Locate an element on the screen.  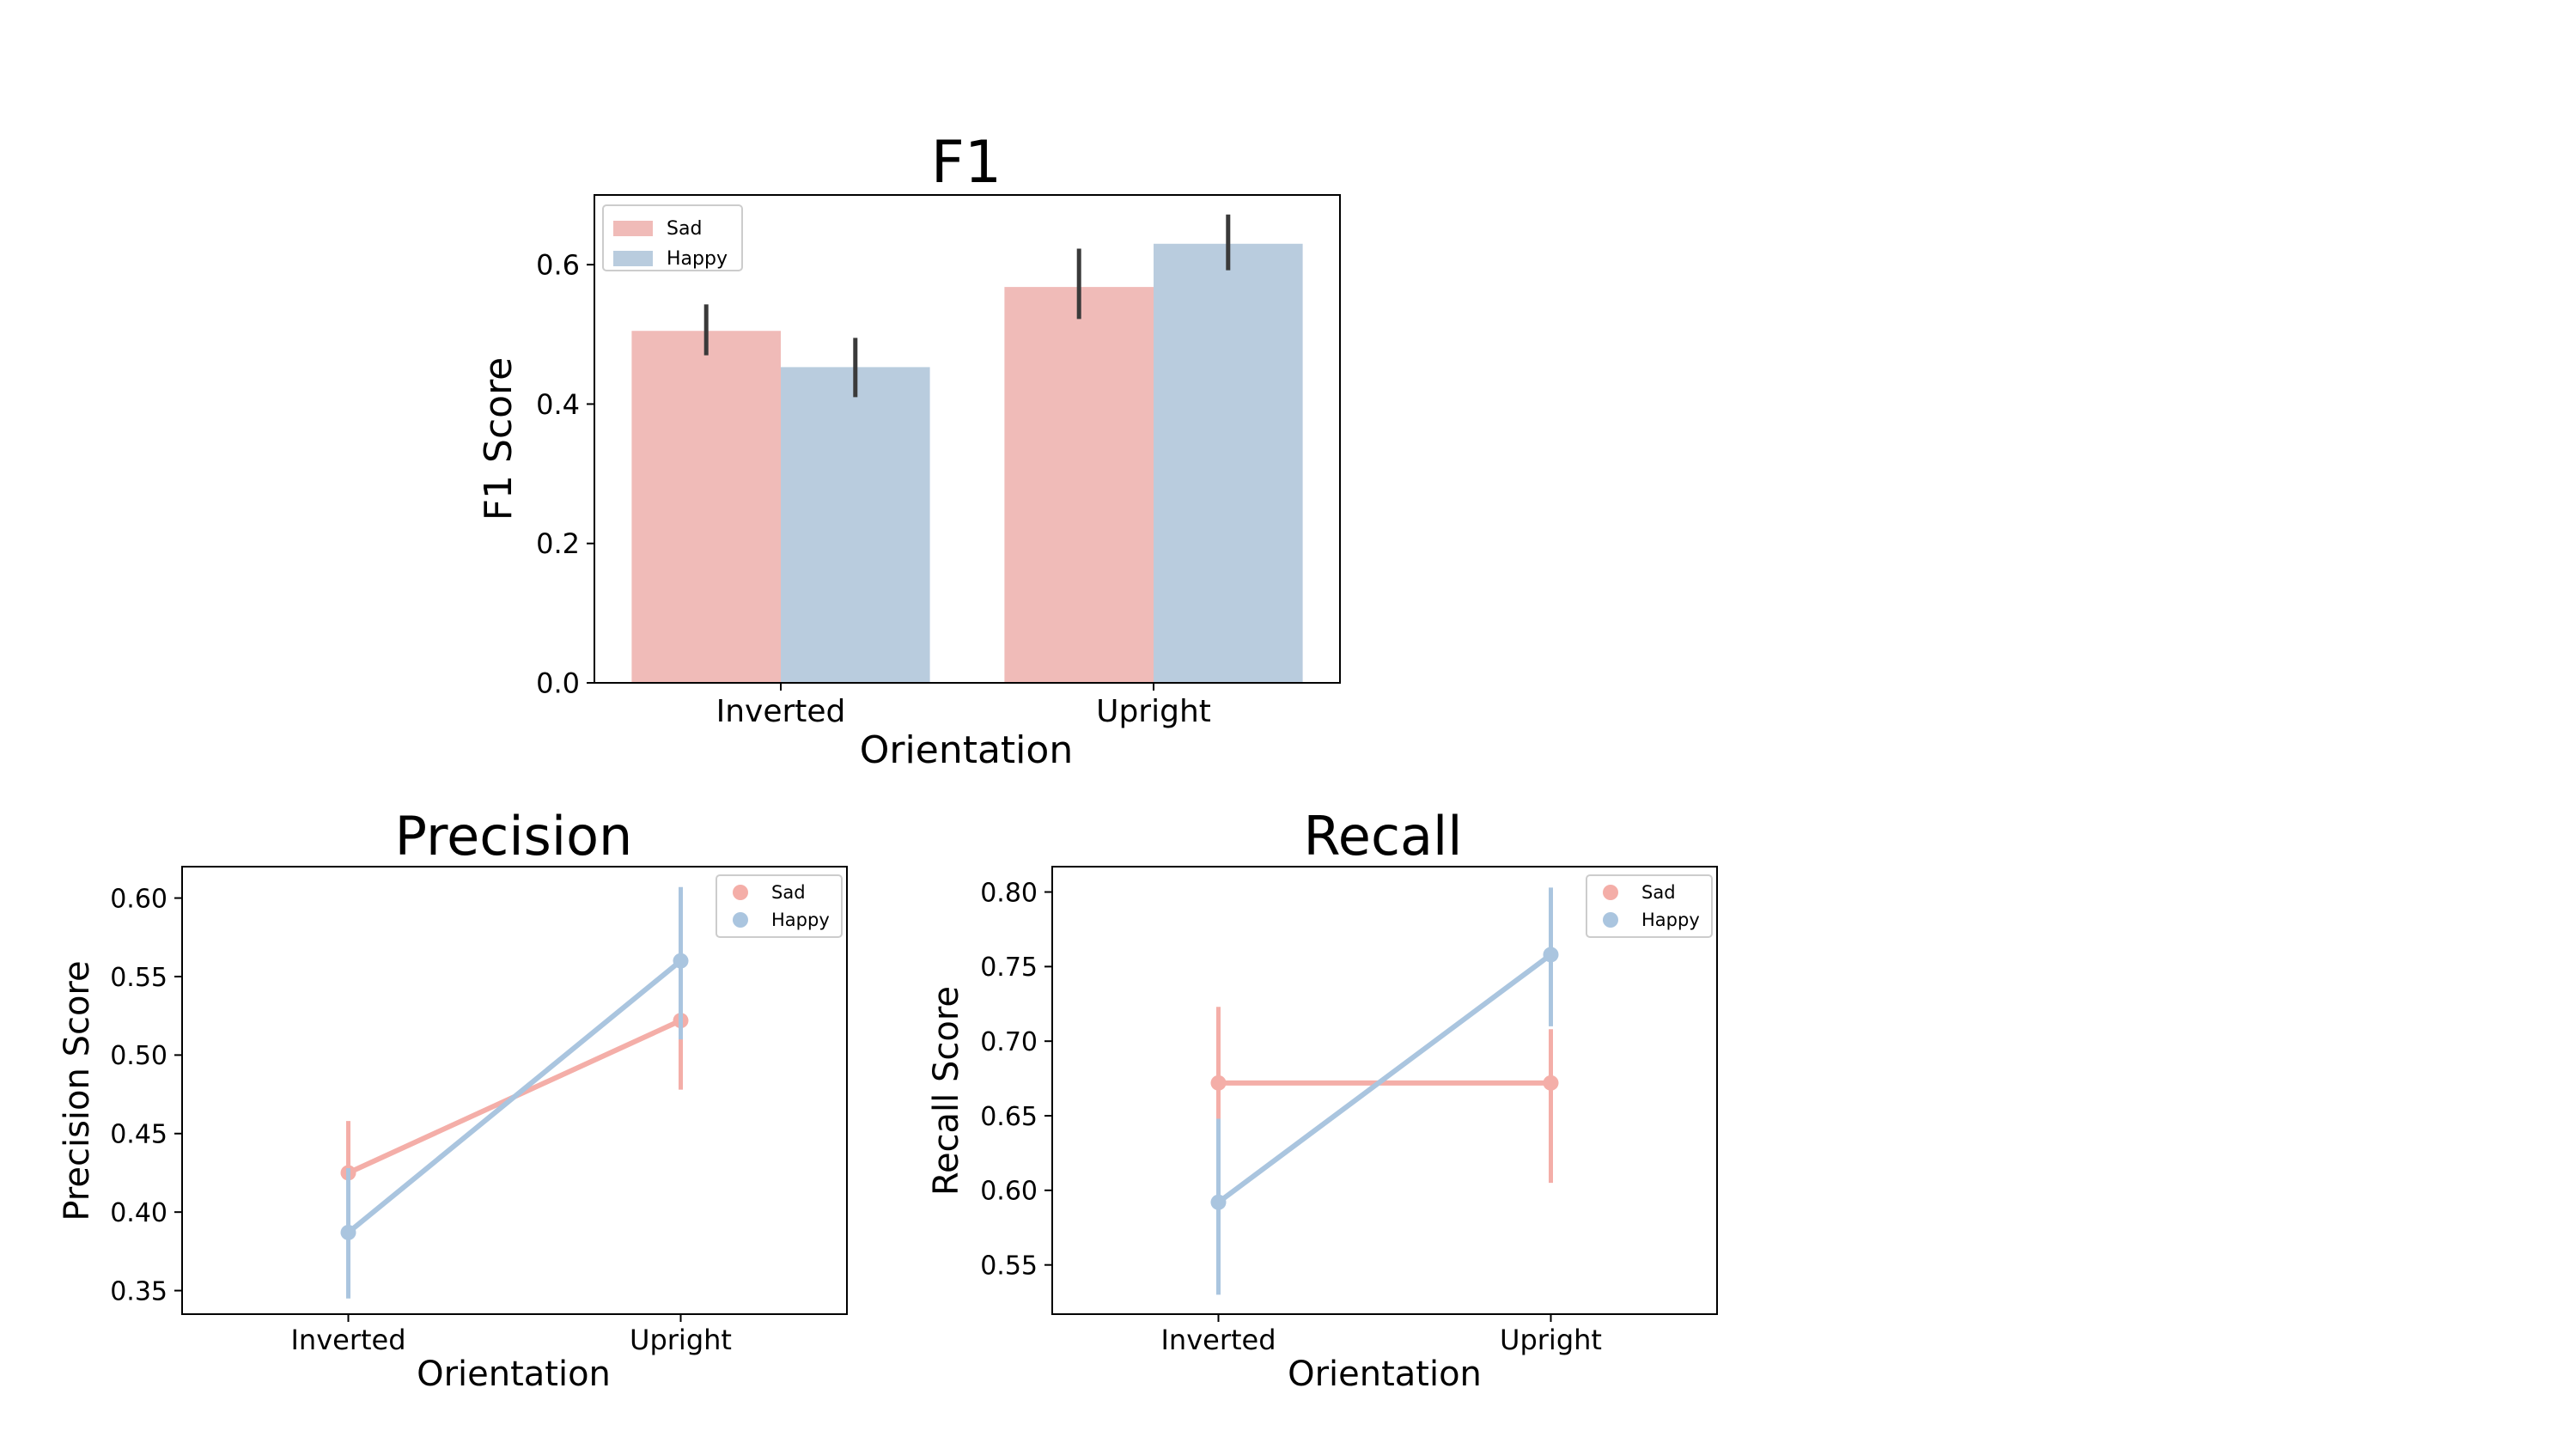
f1-y-tick-label: 0.4 is located at coordinates (558, 404).